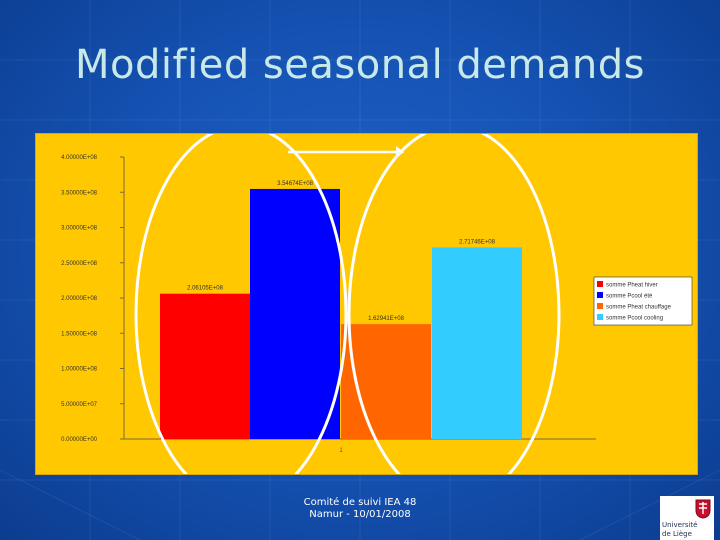 This screenshot has width=720, height=540. What do you see at coordinates (477, 242) in the screenshot?
I see `bar-data-label: 2.71746E+08` at bounding box center [477, 242].